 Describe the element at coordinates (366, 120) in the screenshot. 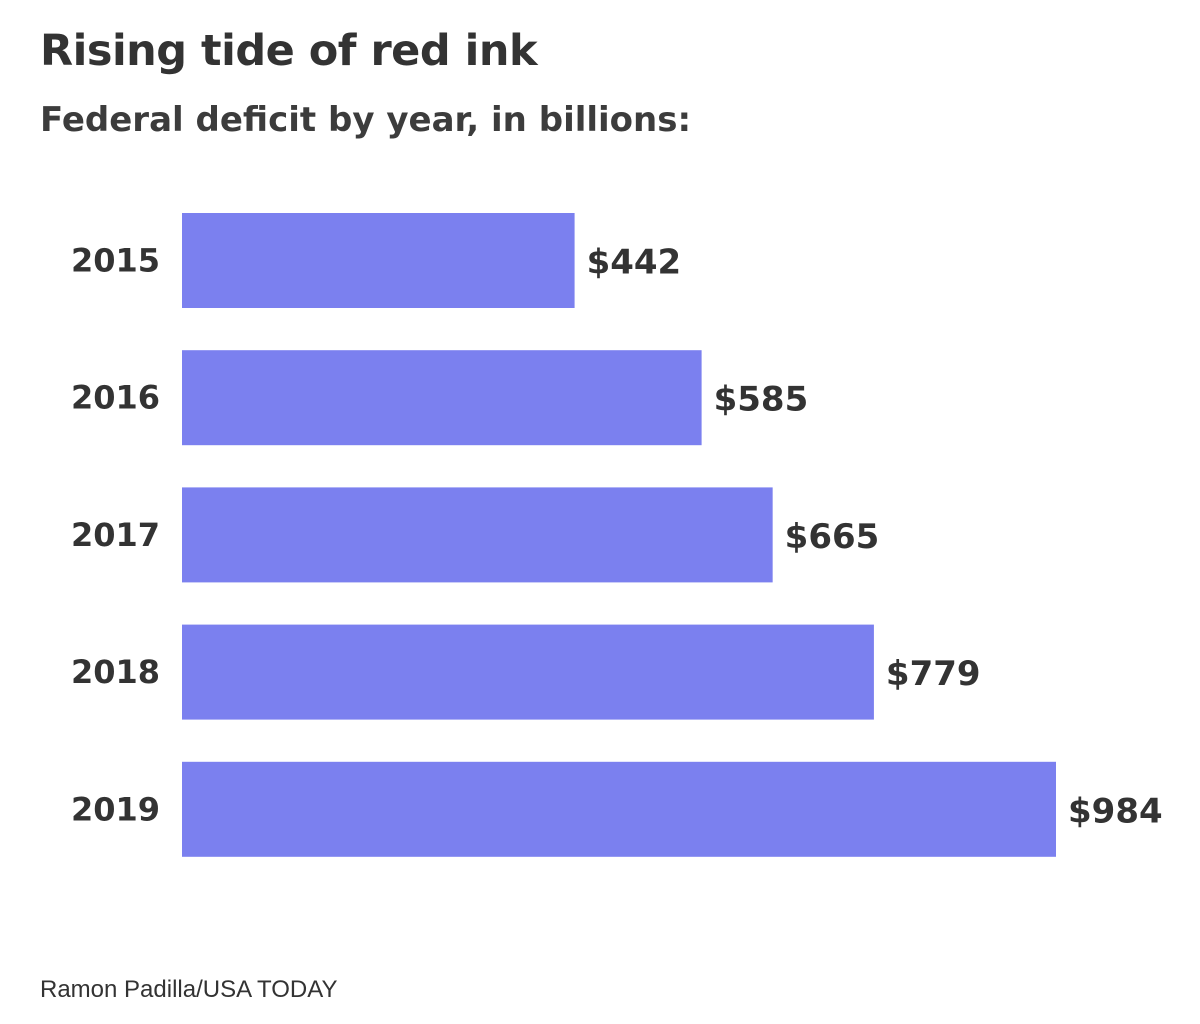

I see `chart-subtitle: Federal deficit by year, in billions:` at that location.